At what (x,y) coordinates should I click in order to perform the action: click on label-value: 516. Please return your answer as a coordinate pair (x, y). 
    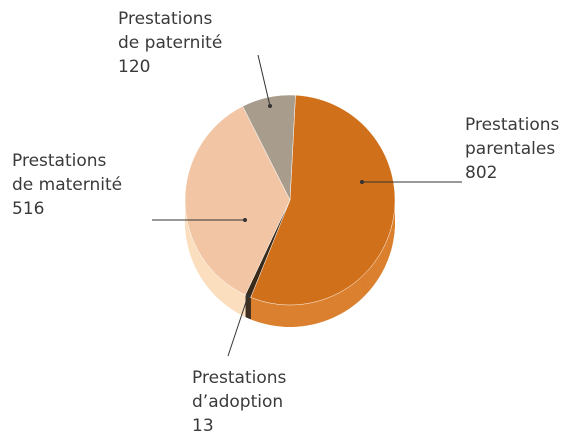
    Looking at the image, I should click on (28, 209).